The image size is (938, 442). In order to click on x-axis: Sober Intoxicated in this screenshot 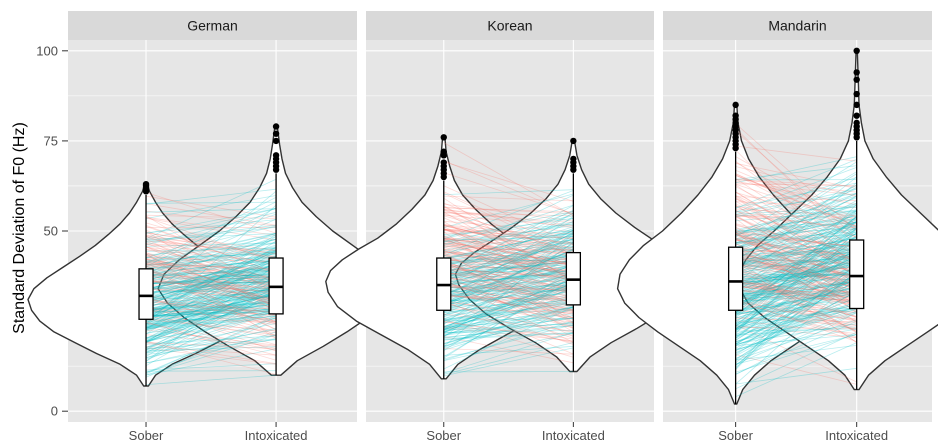, I will do `click(218, 432)`.